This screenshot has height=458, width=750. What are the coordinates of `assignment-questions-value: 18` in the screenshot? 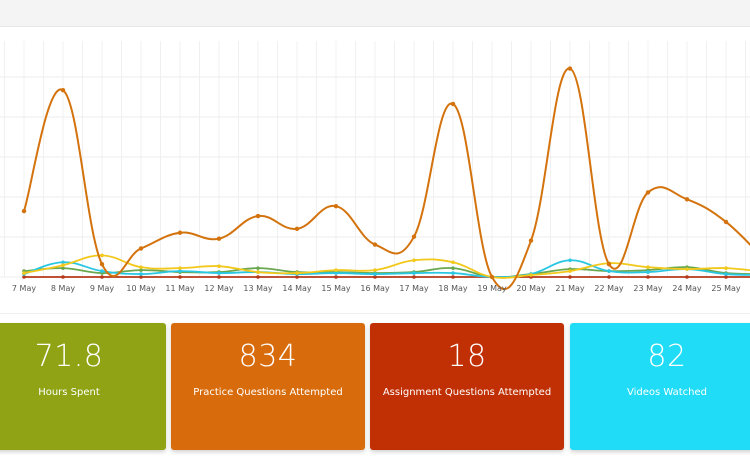 It's located at (467, 356).